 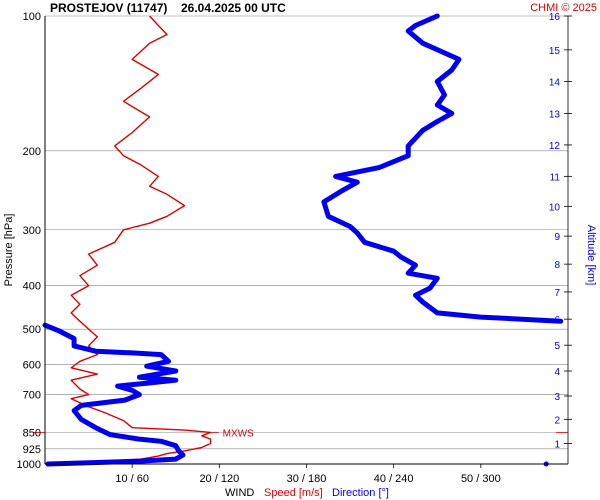 What do you see at coordinates (557, 265) in the screenshot?
I see `altitude-tick-label: 8` at bounding box center [557, 265].